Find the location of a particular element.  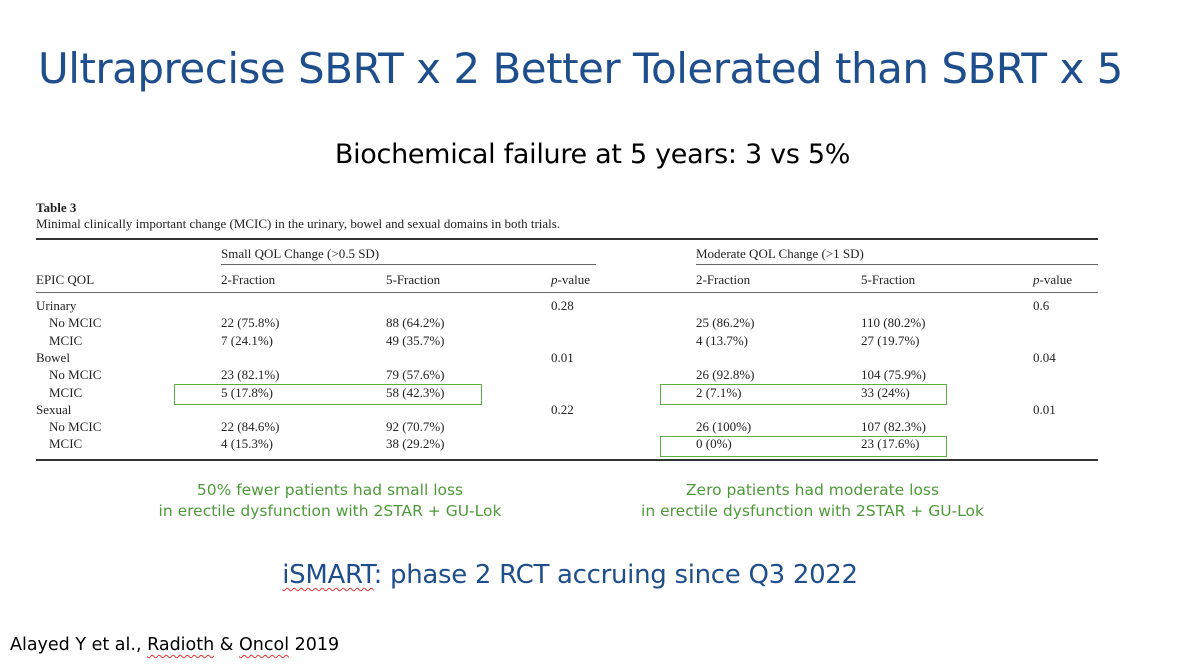

table-cell: 79 (57.6%) is located at coordinates (415, 375).